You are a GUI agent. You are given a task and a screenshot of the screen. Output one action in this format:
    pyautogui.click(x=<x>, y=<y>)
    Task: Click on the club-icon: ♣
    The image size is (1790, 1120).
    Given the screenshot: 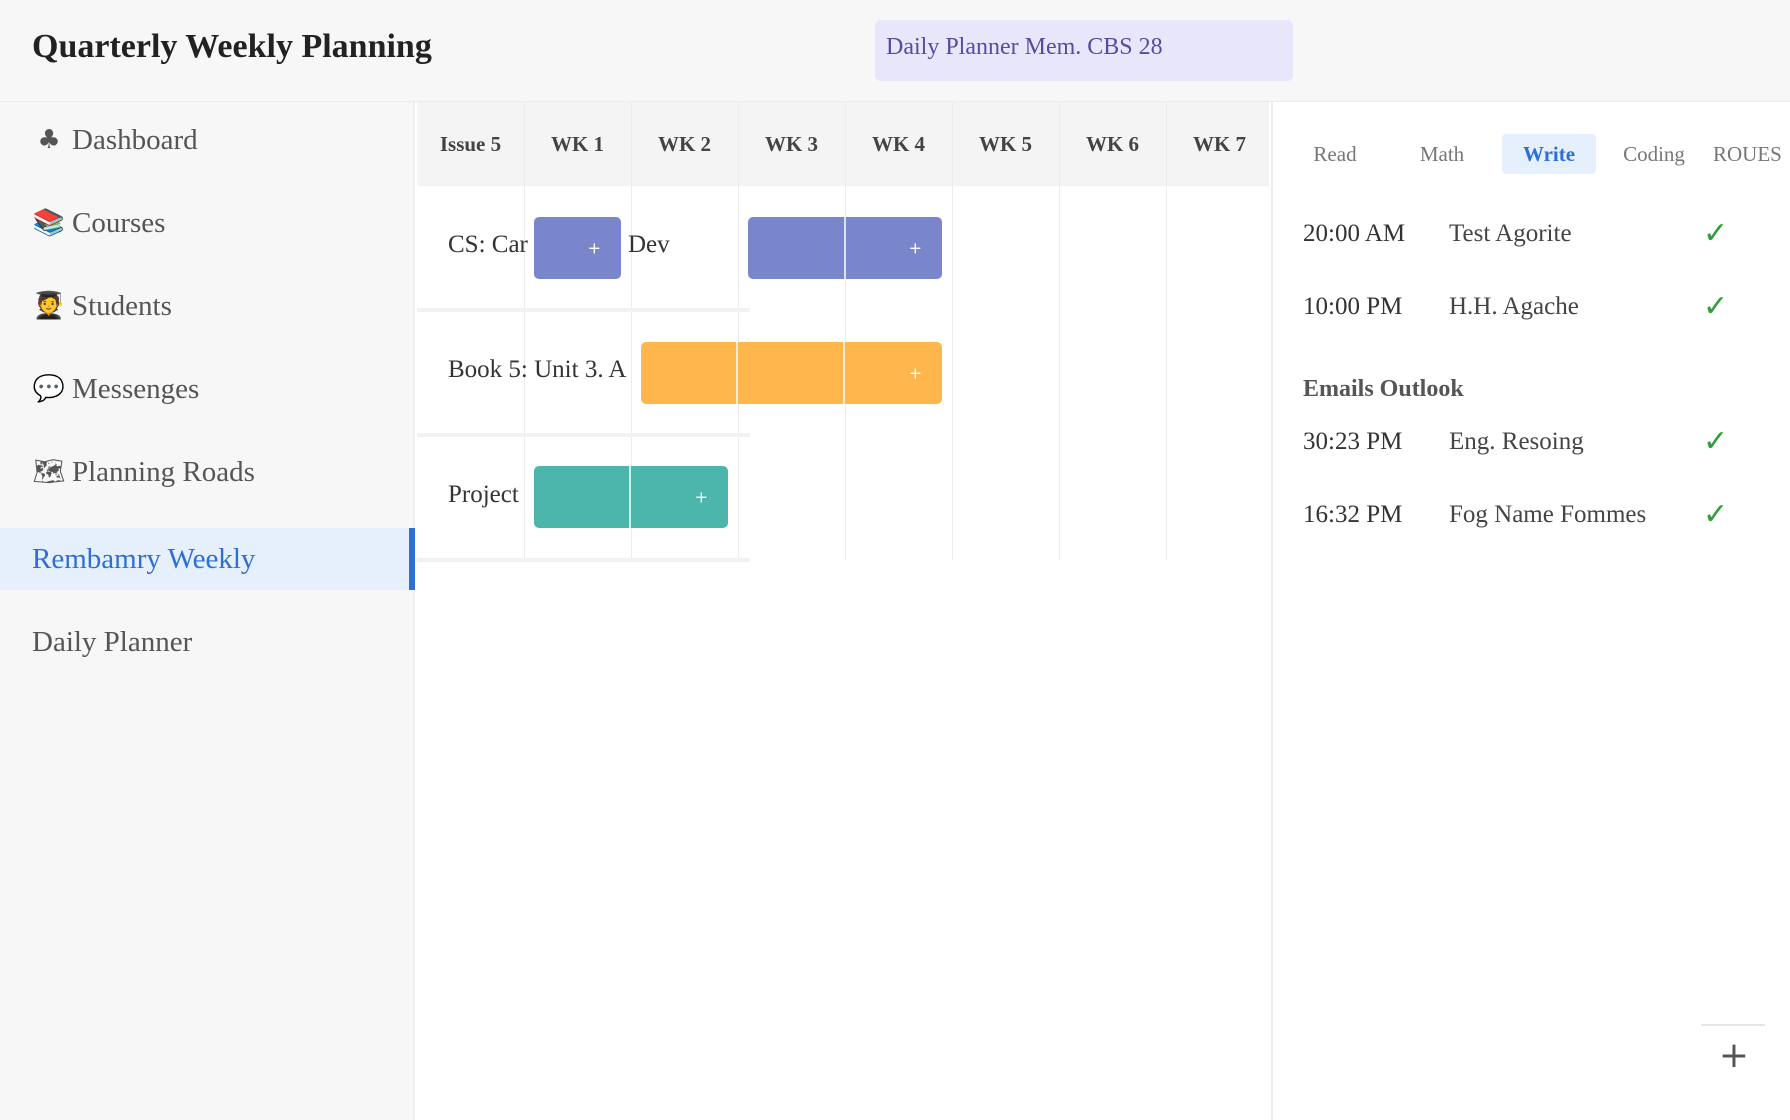 What is the action you would take?
    pyautogui.click(x=49, y=140)
    